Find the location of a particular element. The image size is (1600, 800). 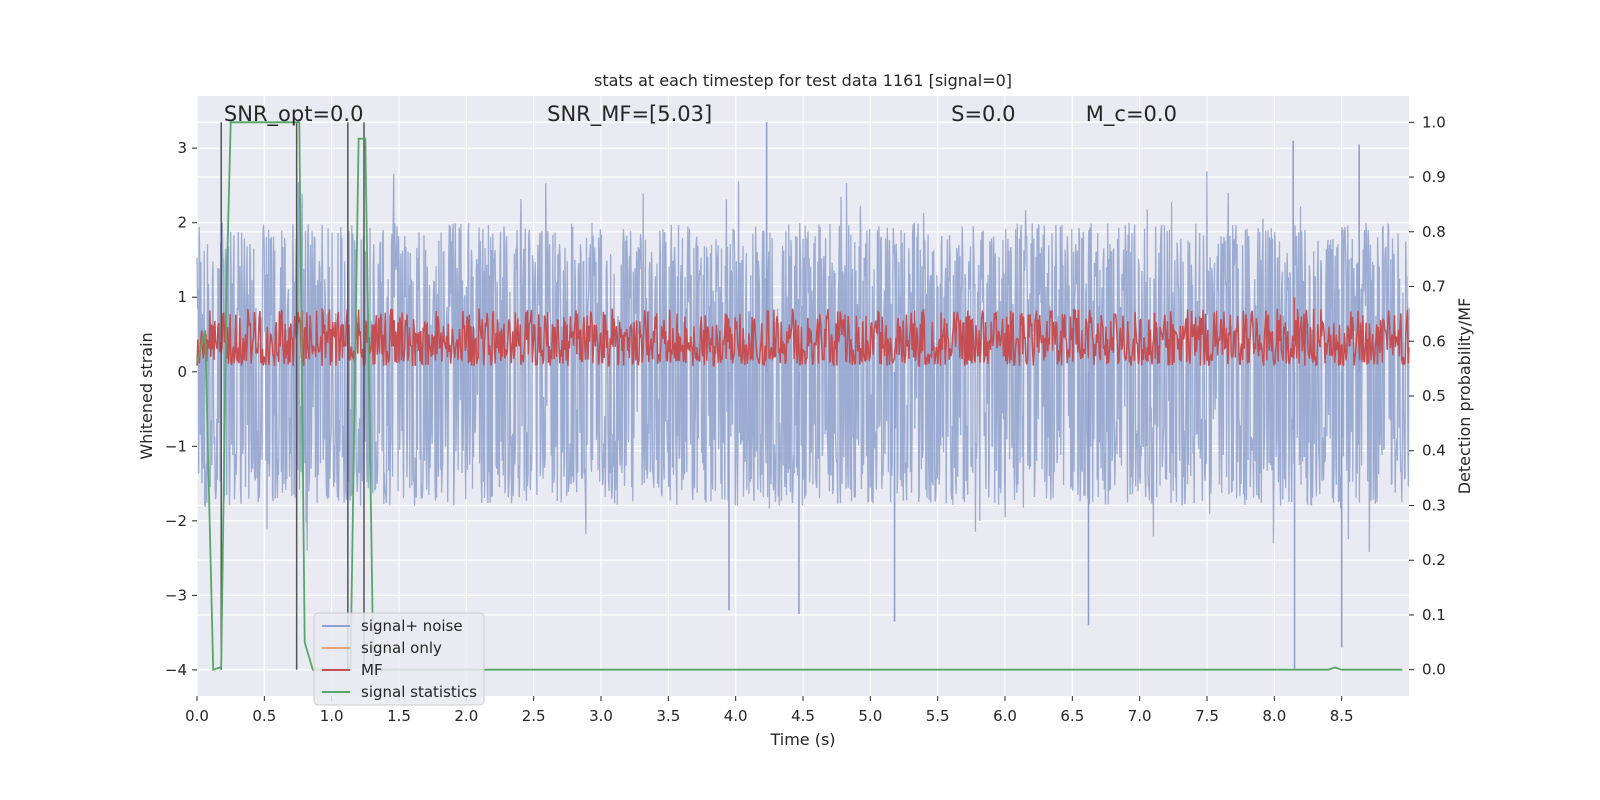

annotation-2: S=0.0 is located at coordinates (983, 114).